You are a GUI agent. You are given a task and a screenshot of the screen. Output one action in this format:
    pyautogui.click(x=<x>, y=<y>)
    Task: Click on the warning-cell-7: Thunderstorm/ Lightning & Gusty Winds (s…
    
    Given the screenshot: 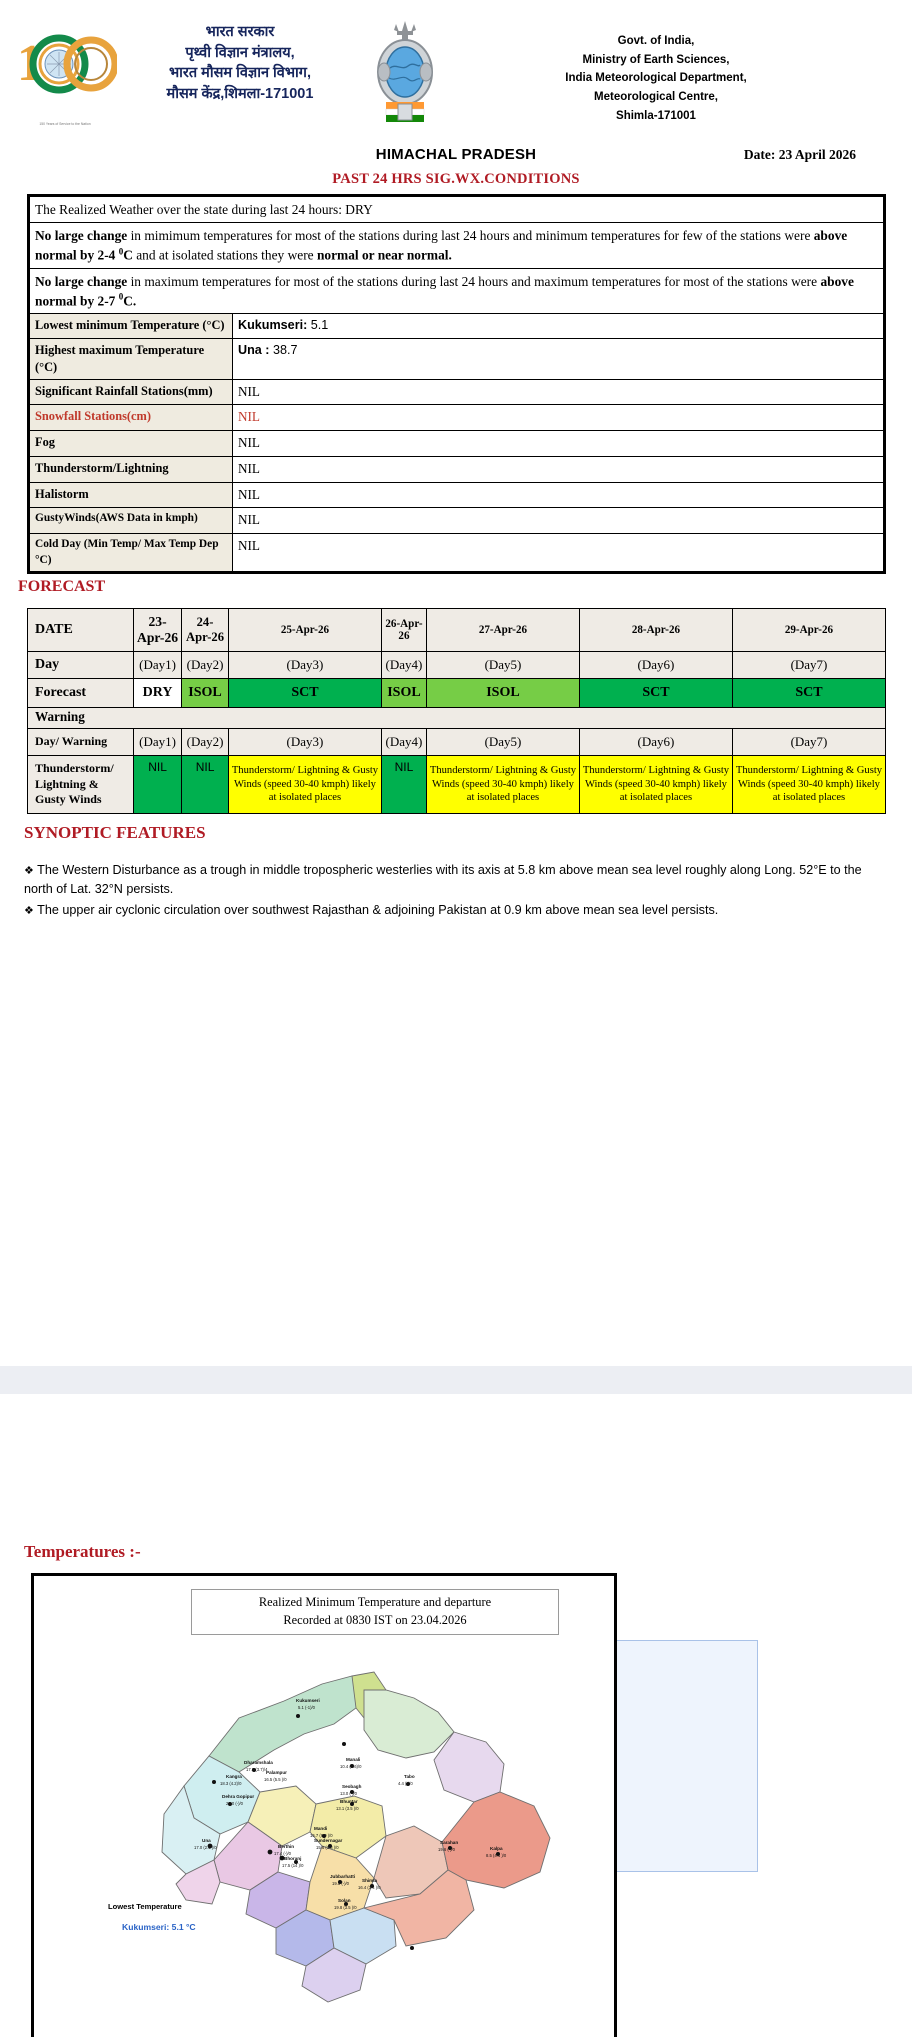 What is the action you would take?
    pyautogui.click(x=809, y=784)
    